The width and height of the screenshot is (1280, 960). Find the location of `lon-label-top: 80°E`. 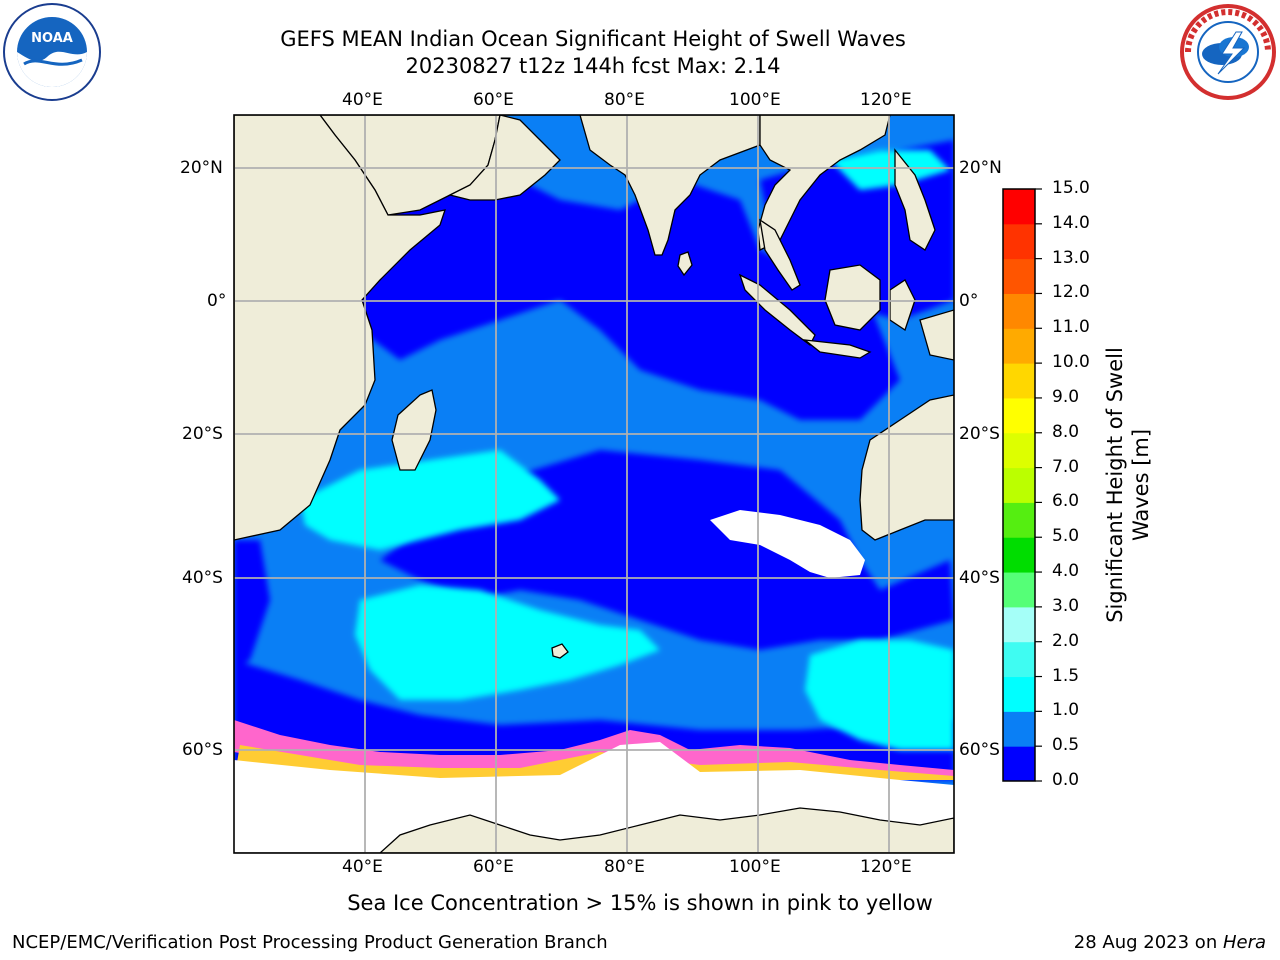

lon-label-top: 80°E is located at coordinates (624, 100).